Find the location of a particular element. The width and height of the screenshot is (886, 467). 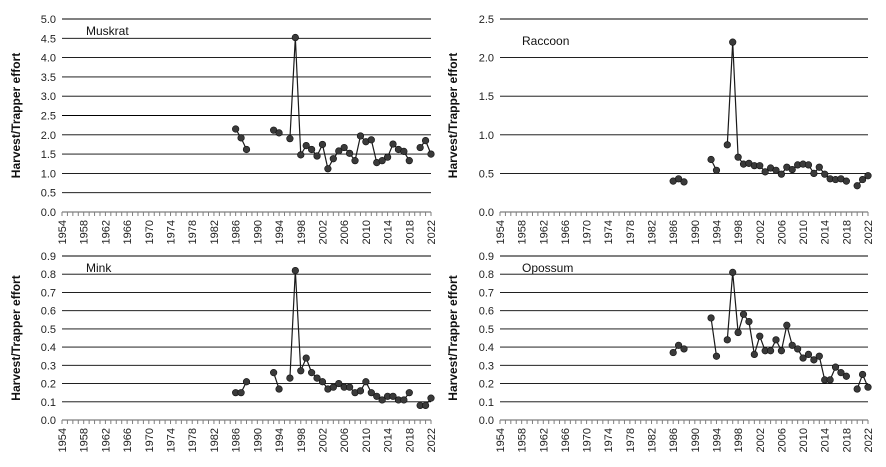

panel-title: Mink is located at coordinates (99, 268).